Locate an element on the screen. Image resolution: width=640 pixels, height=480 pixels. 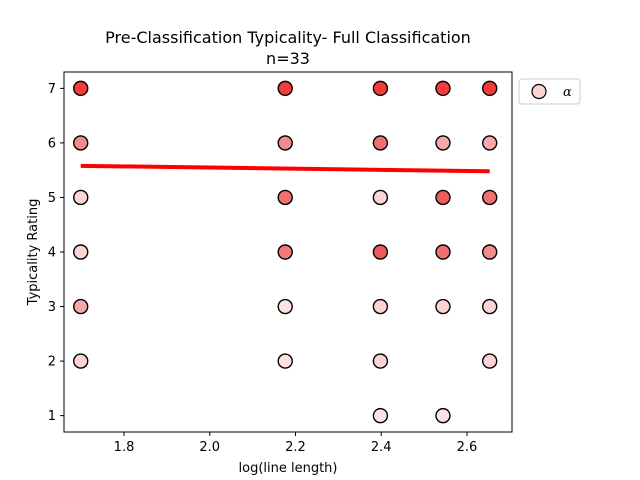
y-tick-label: 2 is located at coordinates (52, 362).